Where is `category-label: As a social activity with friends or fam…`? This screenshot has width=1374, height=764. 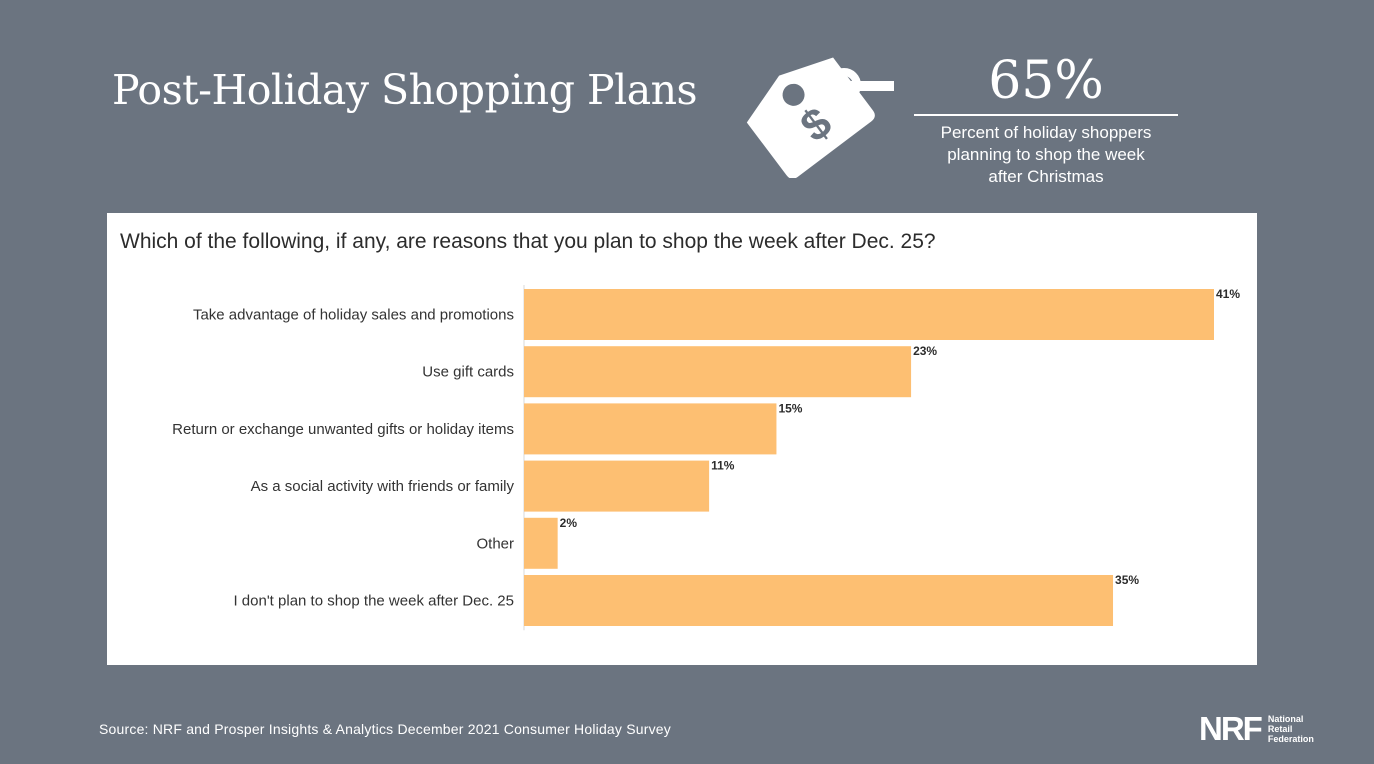 category-label: As a social activity with friends or fam… is located at coordinates (383, 486).